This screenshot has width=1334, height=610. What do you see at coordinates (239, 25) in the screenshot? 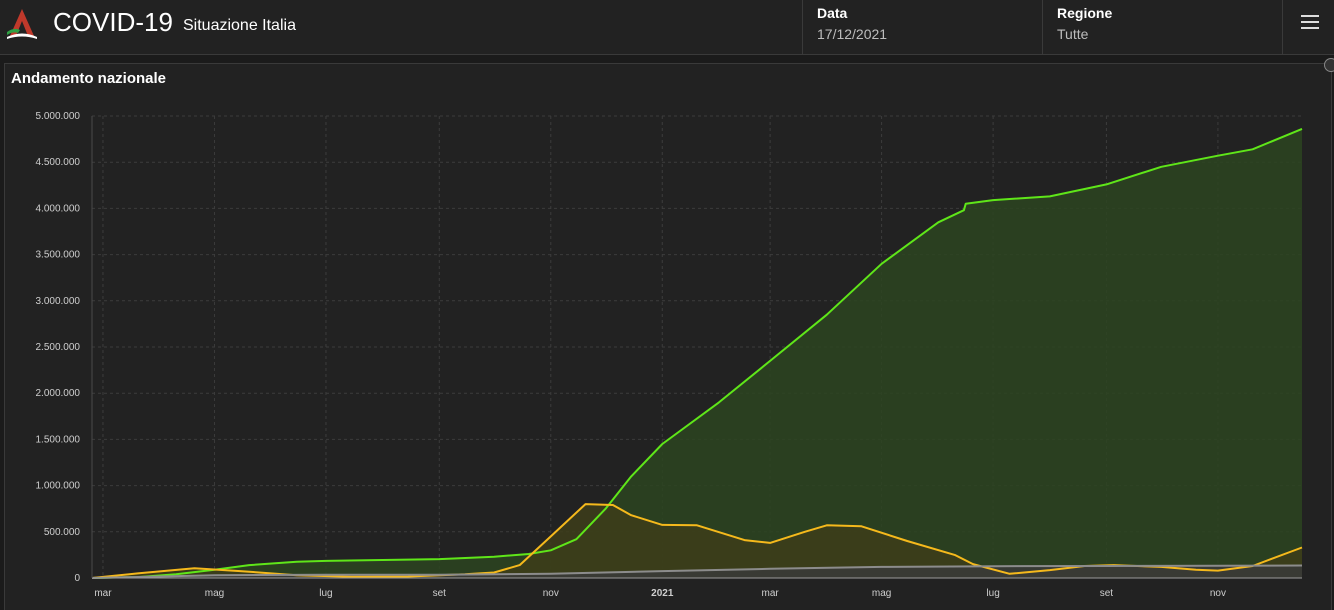
I see `app-subtitle: Situazione Italia` at bounding box center [239, 25].